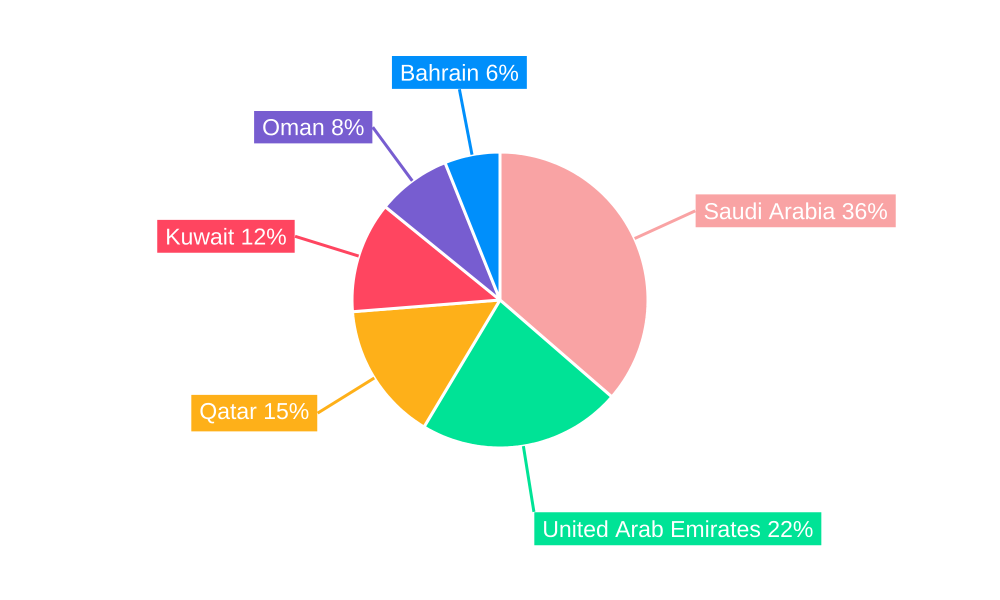 This screenshot has width=1000, height=600. I want to click on data-label: 8%, so click(348, 127).